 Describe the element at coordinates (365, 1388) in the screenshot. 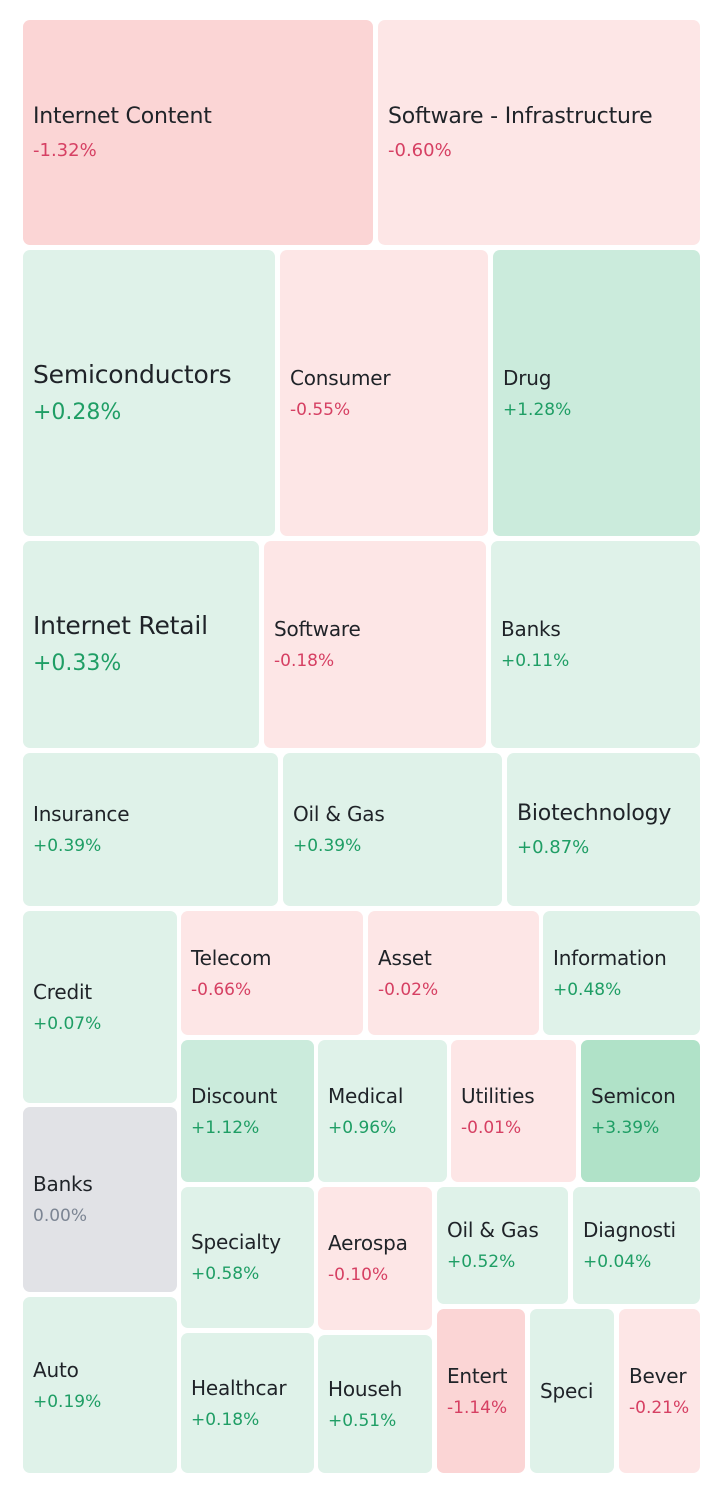

I see `tile-name: Househ` at that location.